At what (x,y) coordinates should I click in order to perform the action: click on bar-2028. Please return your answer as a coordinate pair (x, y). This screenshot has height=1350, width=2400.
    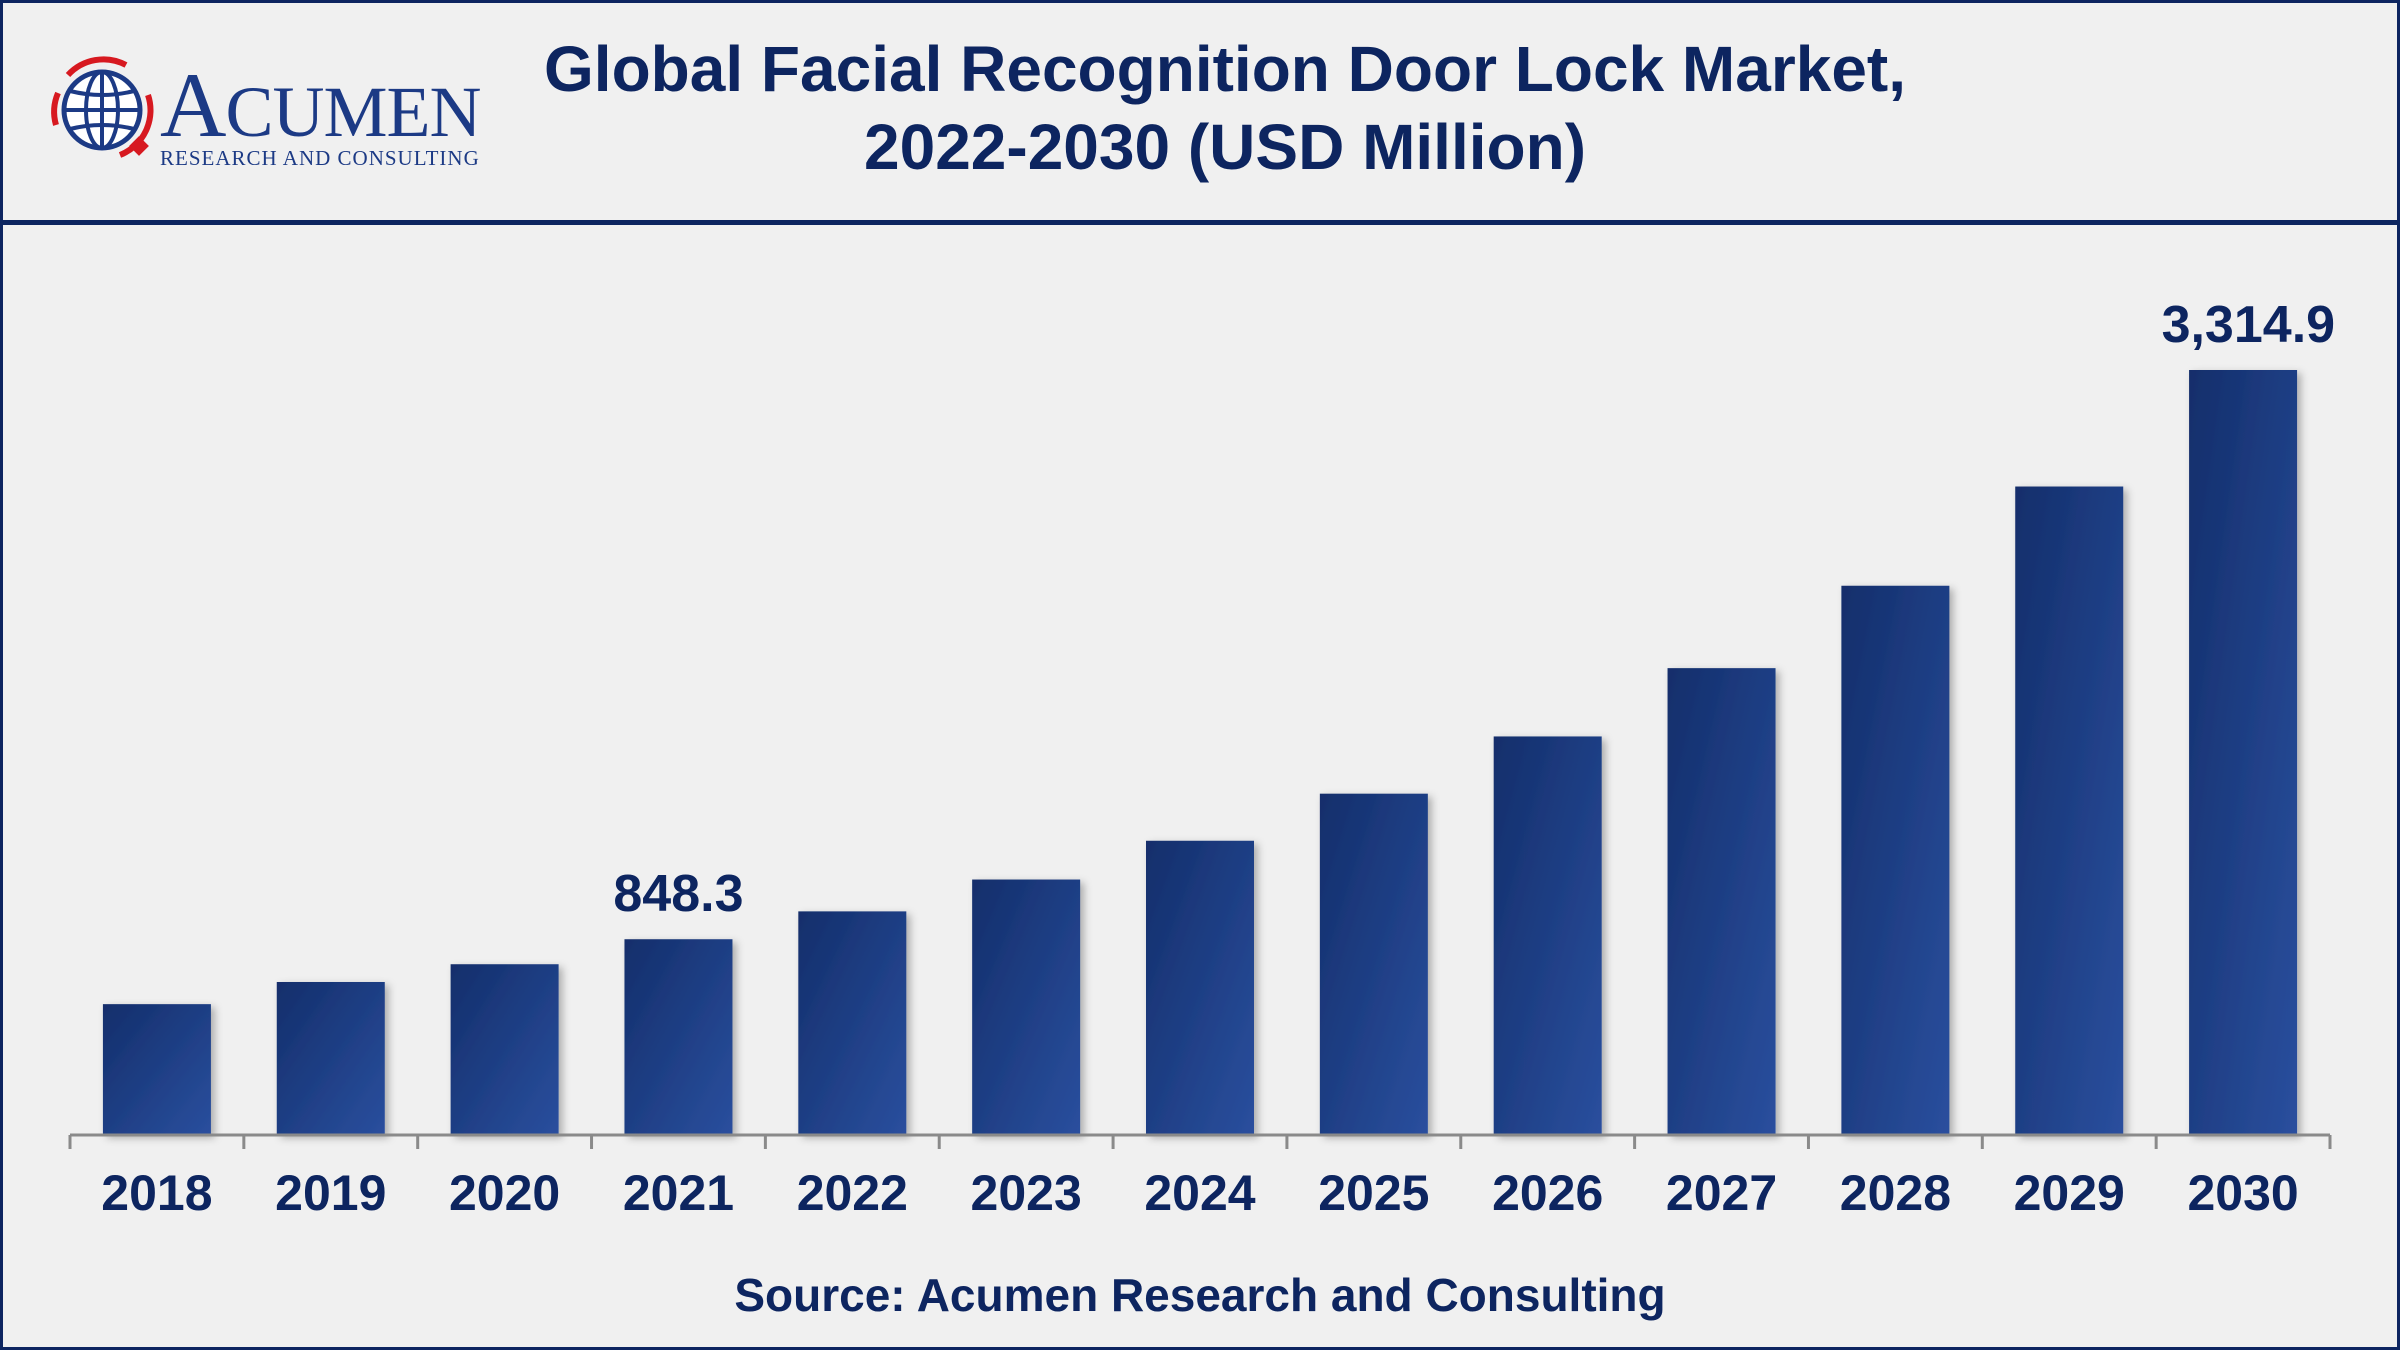
    Looking at the image, I should click on (1895, 860).